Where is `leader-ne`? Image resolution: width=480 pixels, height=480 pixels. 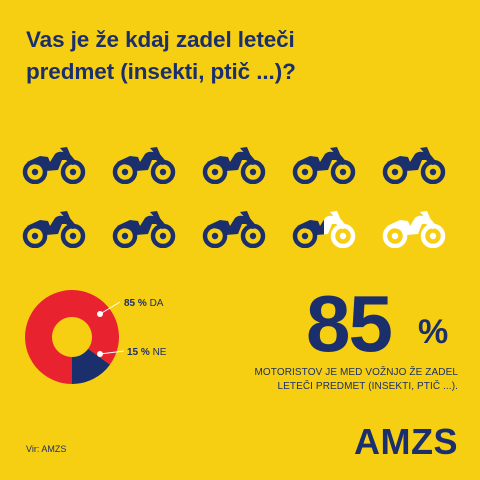
leader-ne is located at coordinates (111, 353).